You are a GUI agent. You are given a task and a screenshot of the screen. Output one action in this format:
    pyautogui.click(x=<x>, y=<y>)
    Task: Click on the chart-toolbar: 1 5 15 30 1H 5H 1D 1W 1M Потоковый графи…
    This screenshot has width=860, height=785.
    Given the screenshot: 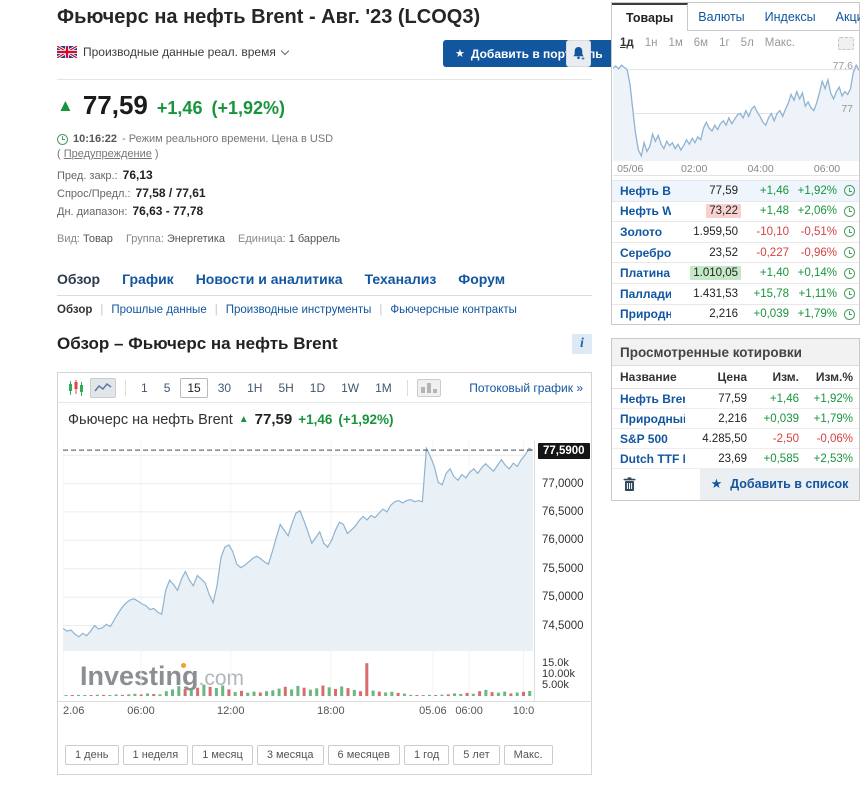 What is the action you would take?
    pyautogui.click(x=324, y=388)
    